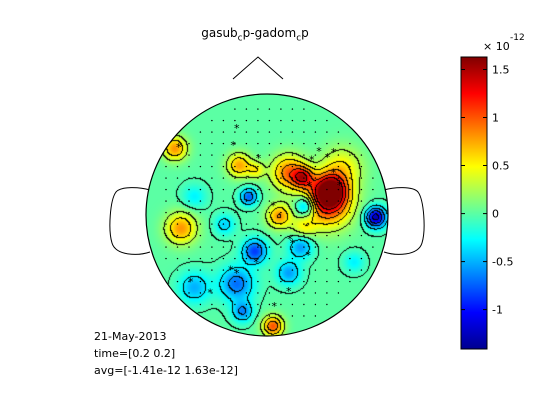 The width and height of the screenshot is (560, 420). I want to click on colorbar-exponent-power: -12, so click(517, 38).